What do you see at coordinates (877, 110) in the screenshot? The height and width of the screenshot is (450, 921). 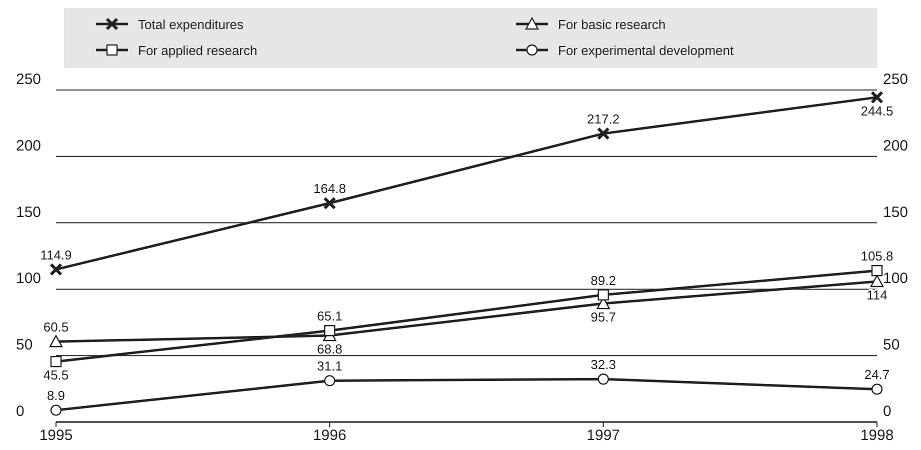 I see `data-label: 244.5` at bounding box center [877, 110].